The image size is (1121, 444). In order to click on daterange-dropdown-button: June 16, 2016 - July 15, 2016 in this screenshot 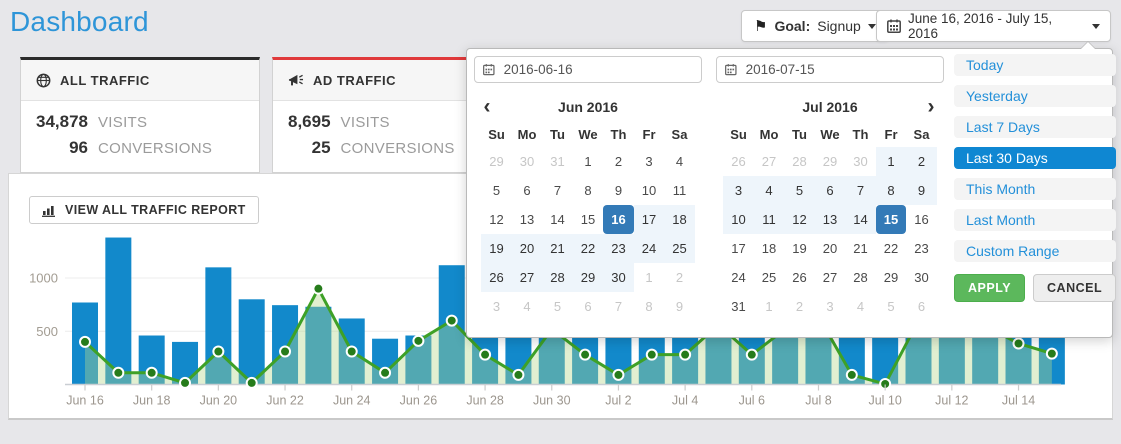, I will do `click(993, 26)`.